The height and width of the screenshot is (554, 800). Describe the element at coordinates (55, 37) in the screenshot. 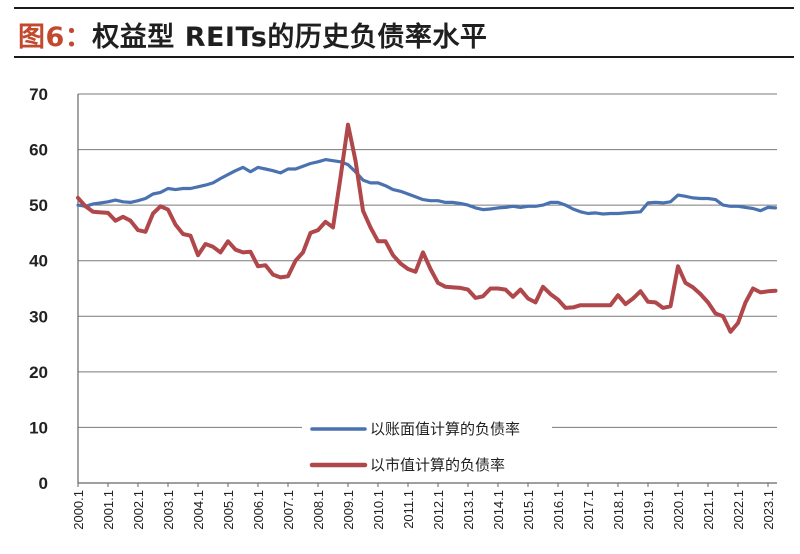

I see `figure-label: 图6：` at that location.